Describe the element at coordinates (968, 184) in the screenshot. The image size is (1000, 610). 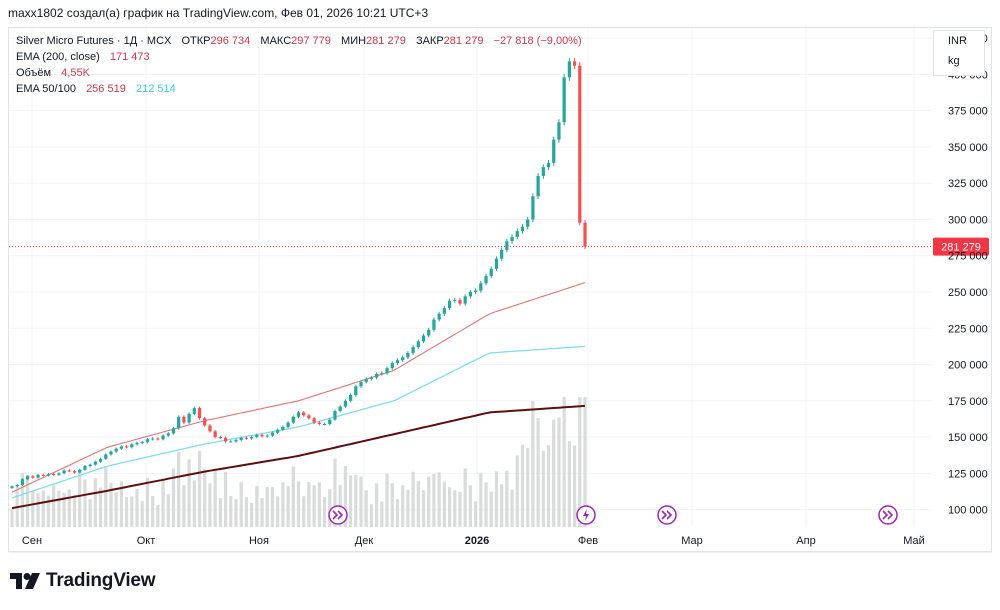
I see `y-tick-label: 325 000` at that location.